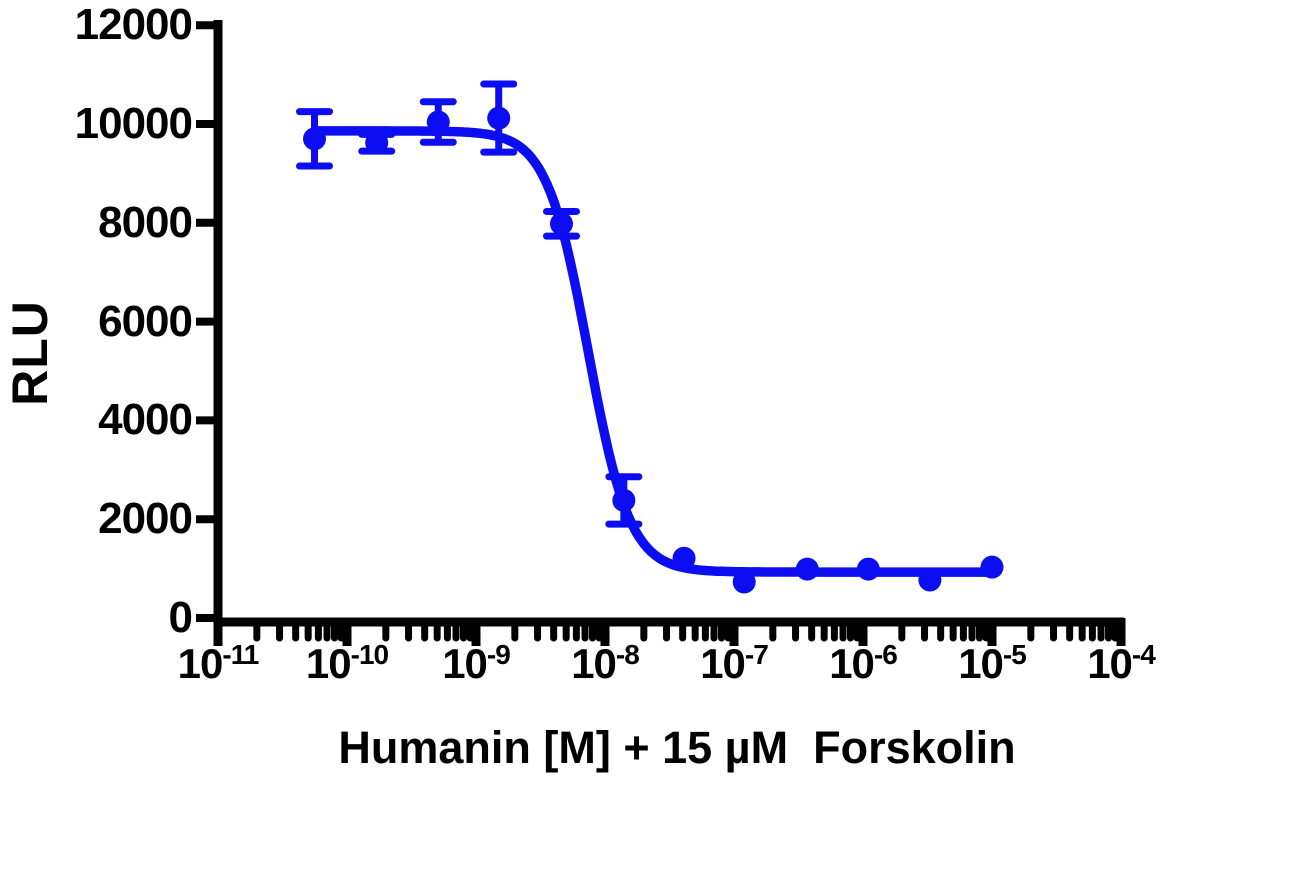 The width and height of the screenshot is (1299, 879). I want to click on x-tick-exponent: -6, so click(885, 654).